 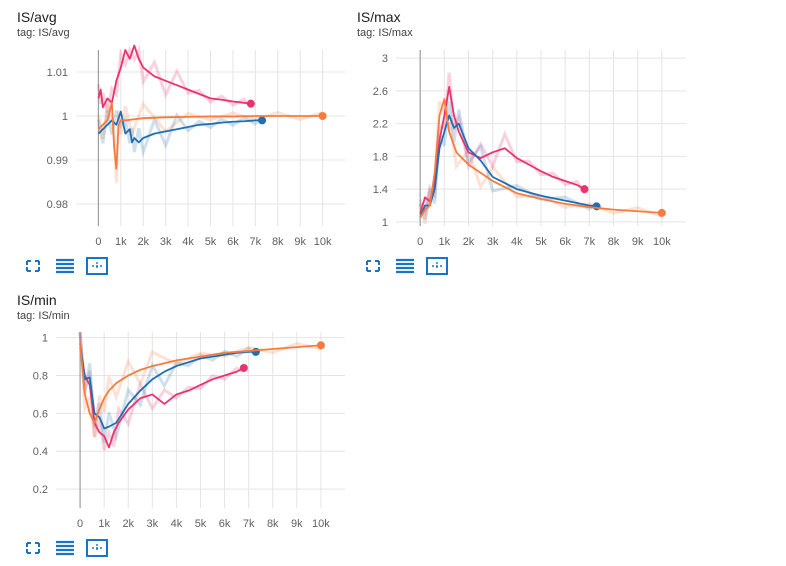 I want to click on chart-title: IS/min, so click(x=37, y=300).